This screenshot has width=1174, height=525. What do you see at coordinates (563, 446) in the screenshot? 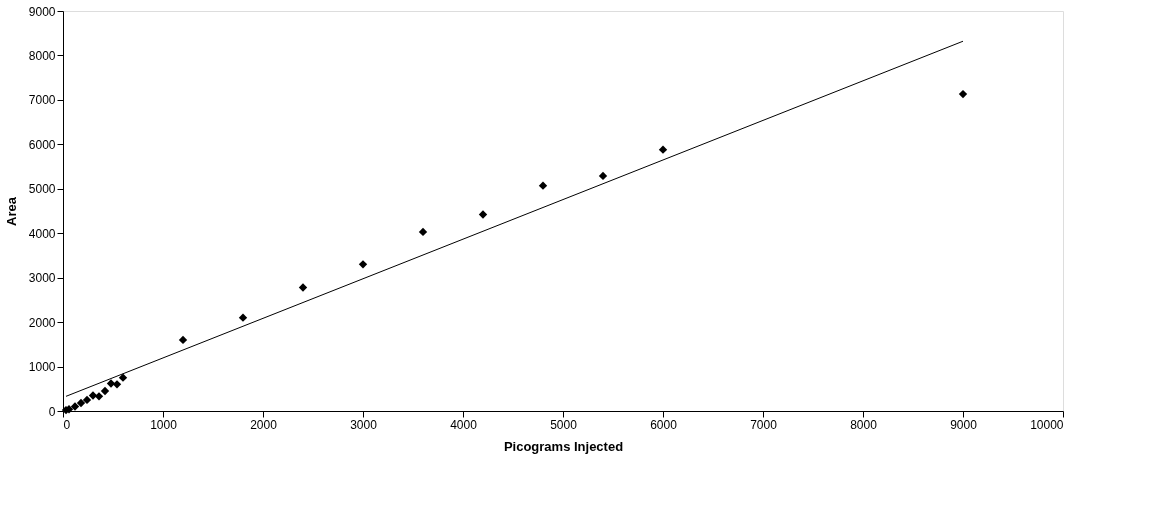
I see `x-axis-title: Picograms Injected` at bounding box center [563, 446].